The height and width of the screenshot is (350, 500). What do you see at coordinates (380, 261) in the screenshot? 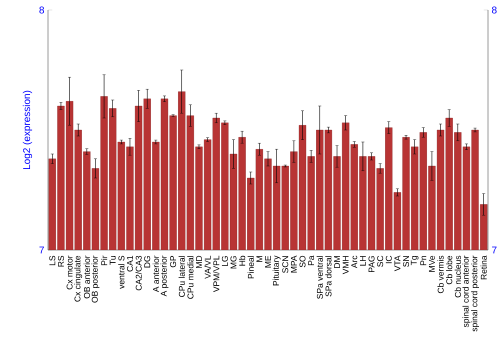
I see `x-tick-label: SC` at bounding box center [380, 261].